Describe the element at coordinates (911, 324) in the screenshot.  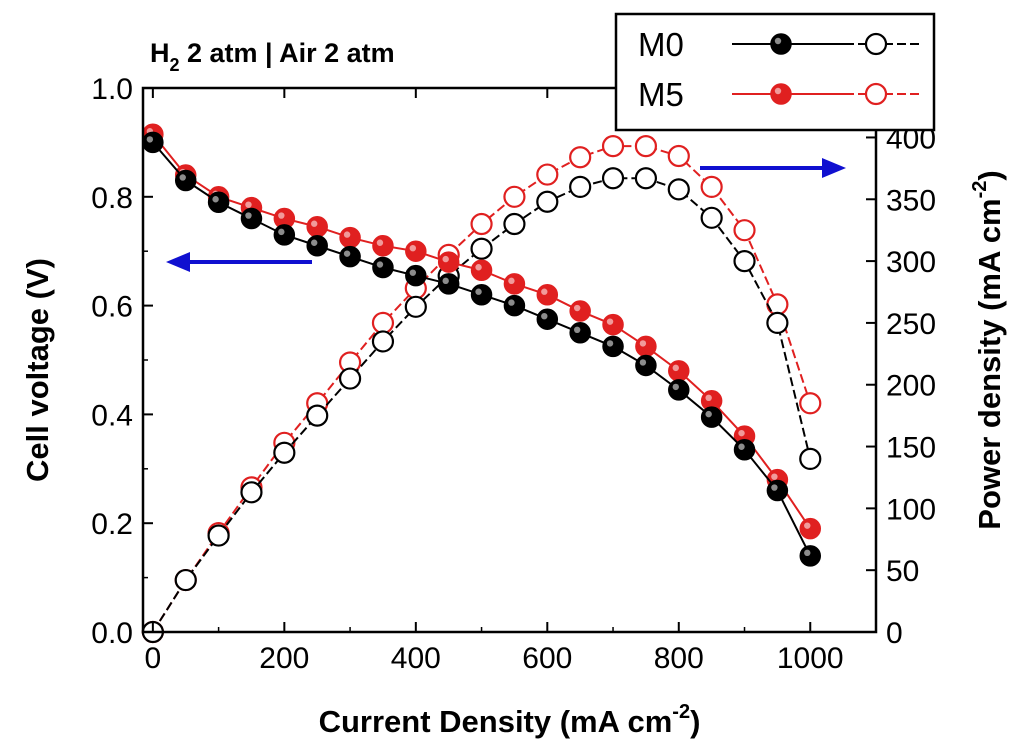
I see `y-right-tick-label: 250` at that location.